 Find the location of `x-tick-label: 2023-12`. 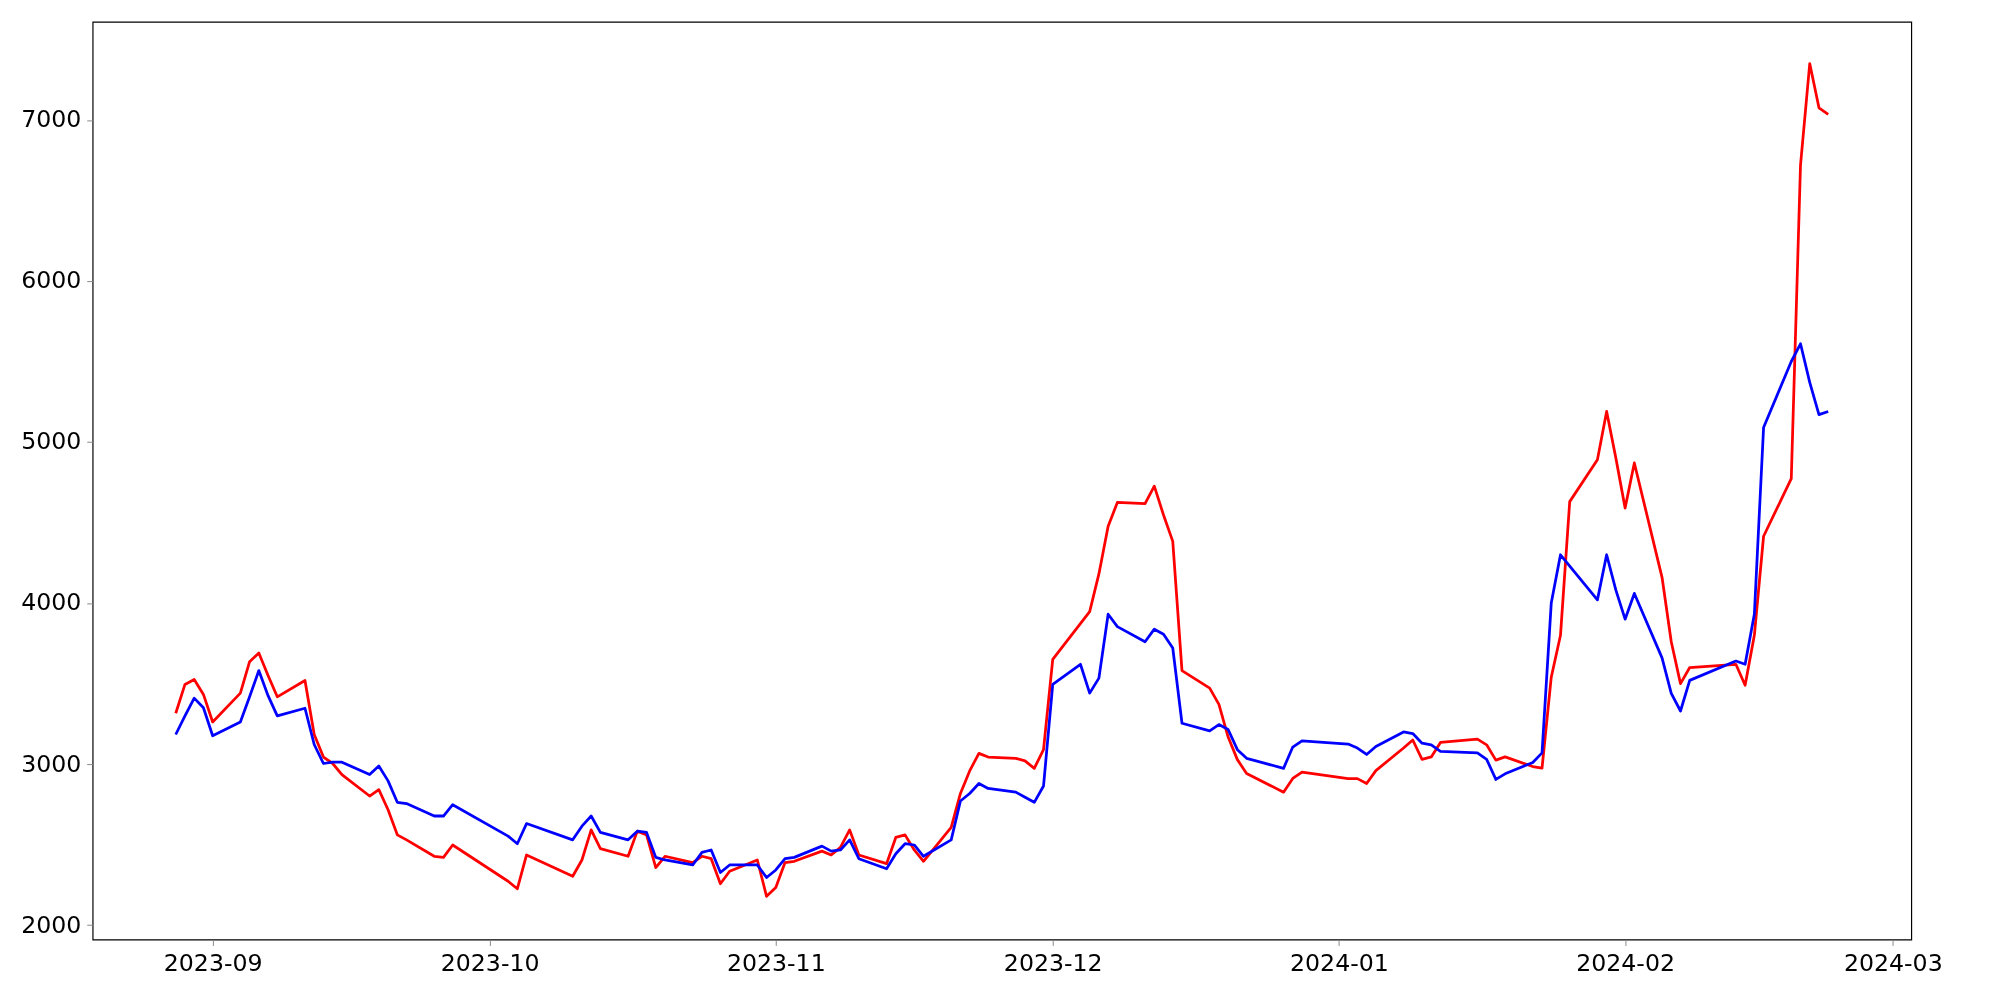

x-tick-label: 2023-12 is located at coordinates (1053, 962).